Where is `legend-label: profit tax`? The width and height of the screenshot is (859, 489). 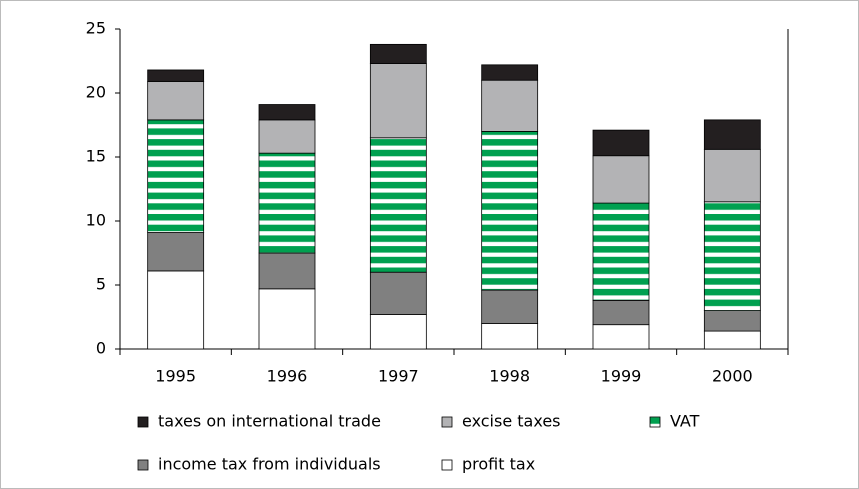 legend-label: profit tax is located at coordinates (498, 464).